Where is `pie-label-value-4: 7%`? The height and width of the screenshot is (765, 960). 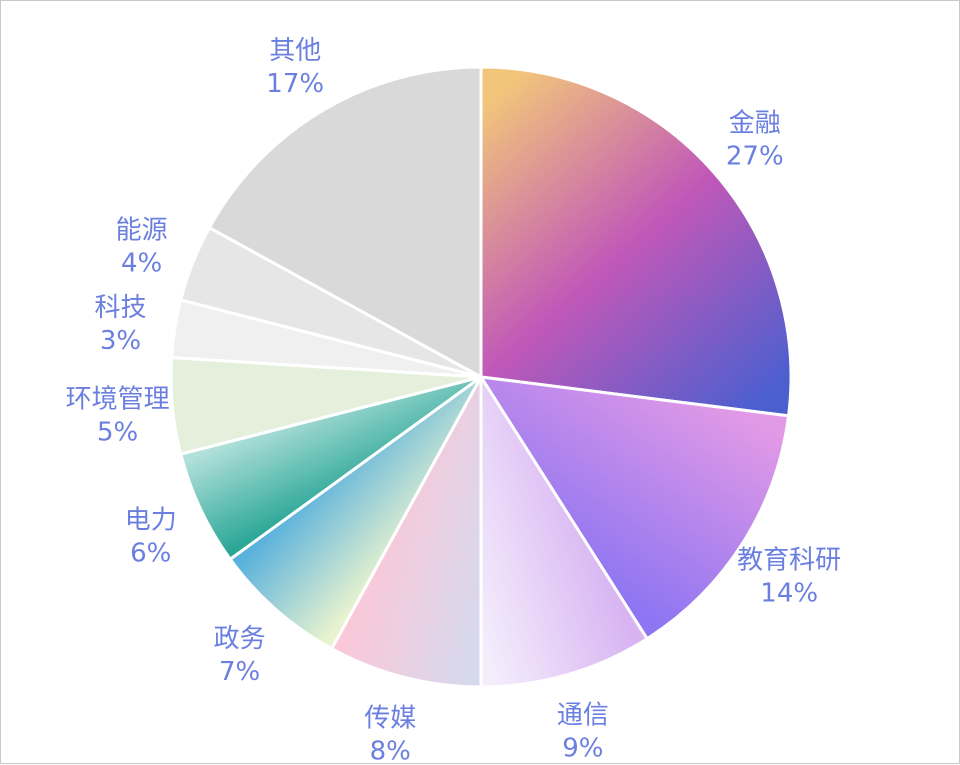 pie-label-value-4: 7% is located at coordinates (239, 672).